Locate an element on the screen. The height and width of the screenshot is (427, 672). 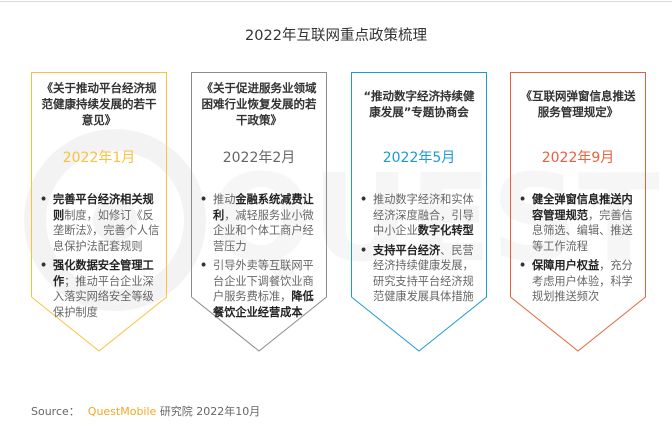
bullet-item: • 强化数据安全管理工作；推动平台企业深入落实网络安全等级保护制度 is located at coordinates (97, 289).